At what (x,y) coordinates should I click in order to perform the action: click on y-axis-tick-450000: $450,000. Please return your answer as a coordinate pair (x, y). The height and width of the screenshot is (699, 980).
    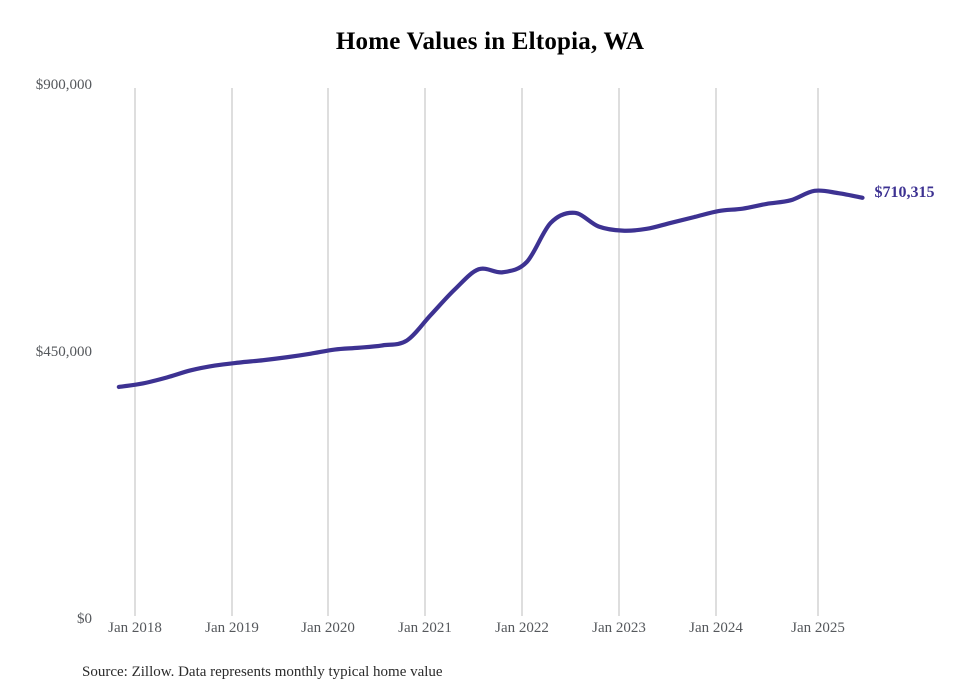
    Looking at the image, I should click on (63, 352).